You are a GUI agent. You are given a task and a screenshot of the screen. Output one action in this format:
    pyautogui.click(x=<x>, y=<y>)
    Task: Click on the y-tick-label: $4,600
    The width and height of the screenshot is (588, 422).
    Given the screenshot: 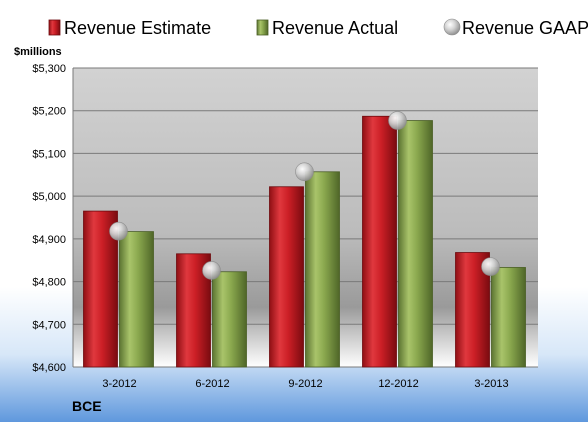 What is the action you would take?
    pyautogui.click(x=49, y=368)
    